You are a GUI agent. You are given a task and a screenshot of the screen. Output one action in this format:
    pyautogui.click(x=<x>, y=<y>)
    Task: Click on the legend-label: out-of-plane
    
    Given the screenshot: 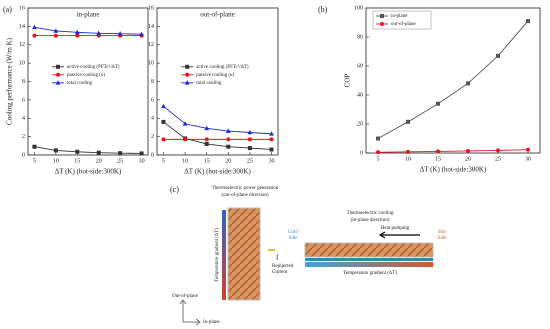 What is the action you would take?
    pyautogui.click(x=403, y=24)
    